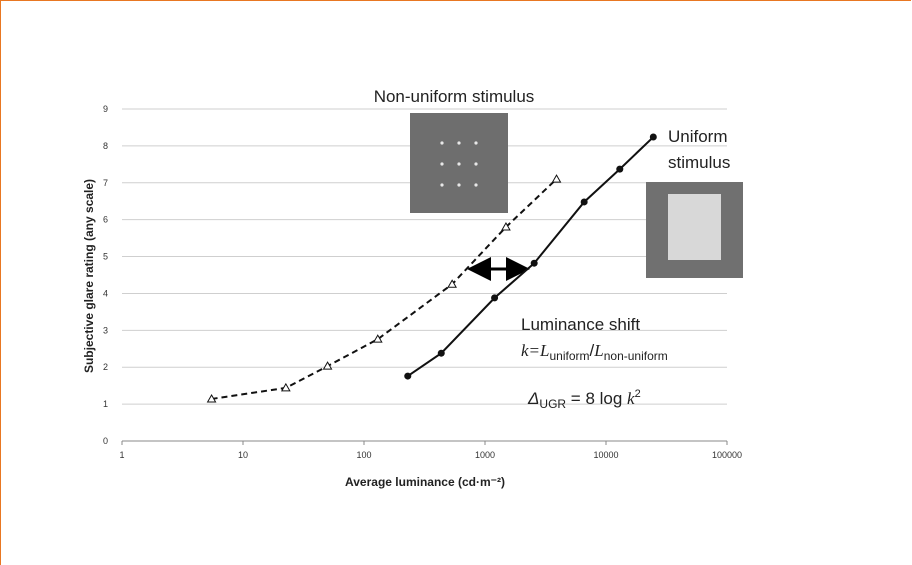 The image size is (912, 565). Describe the element at coordinates (533, 398) in the screenshot. I see `formula-part: Δ` at that location.